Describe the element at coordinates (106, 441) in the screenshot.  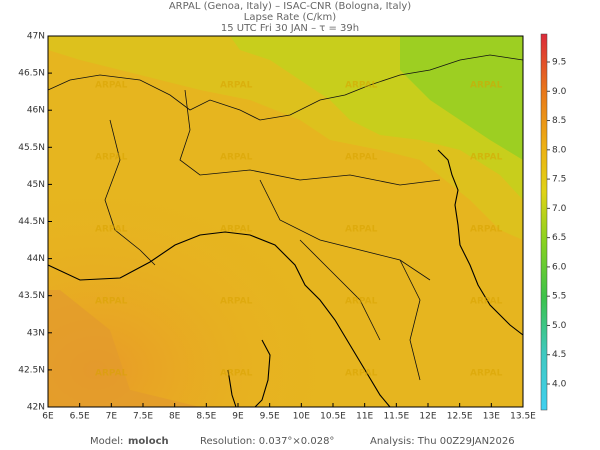
I see `footer-label: Model:` at that location.